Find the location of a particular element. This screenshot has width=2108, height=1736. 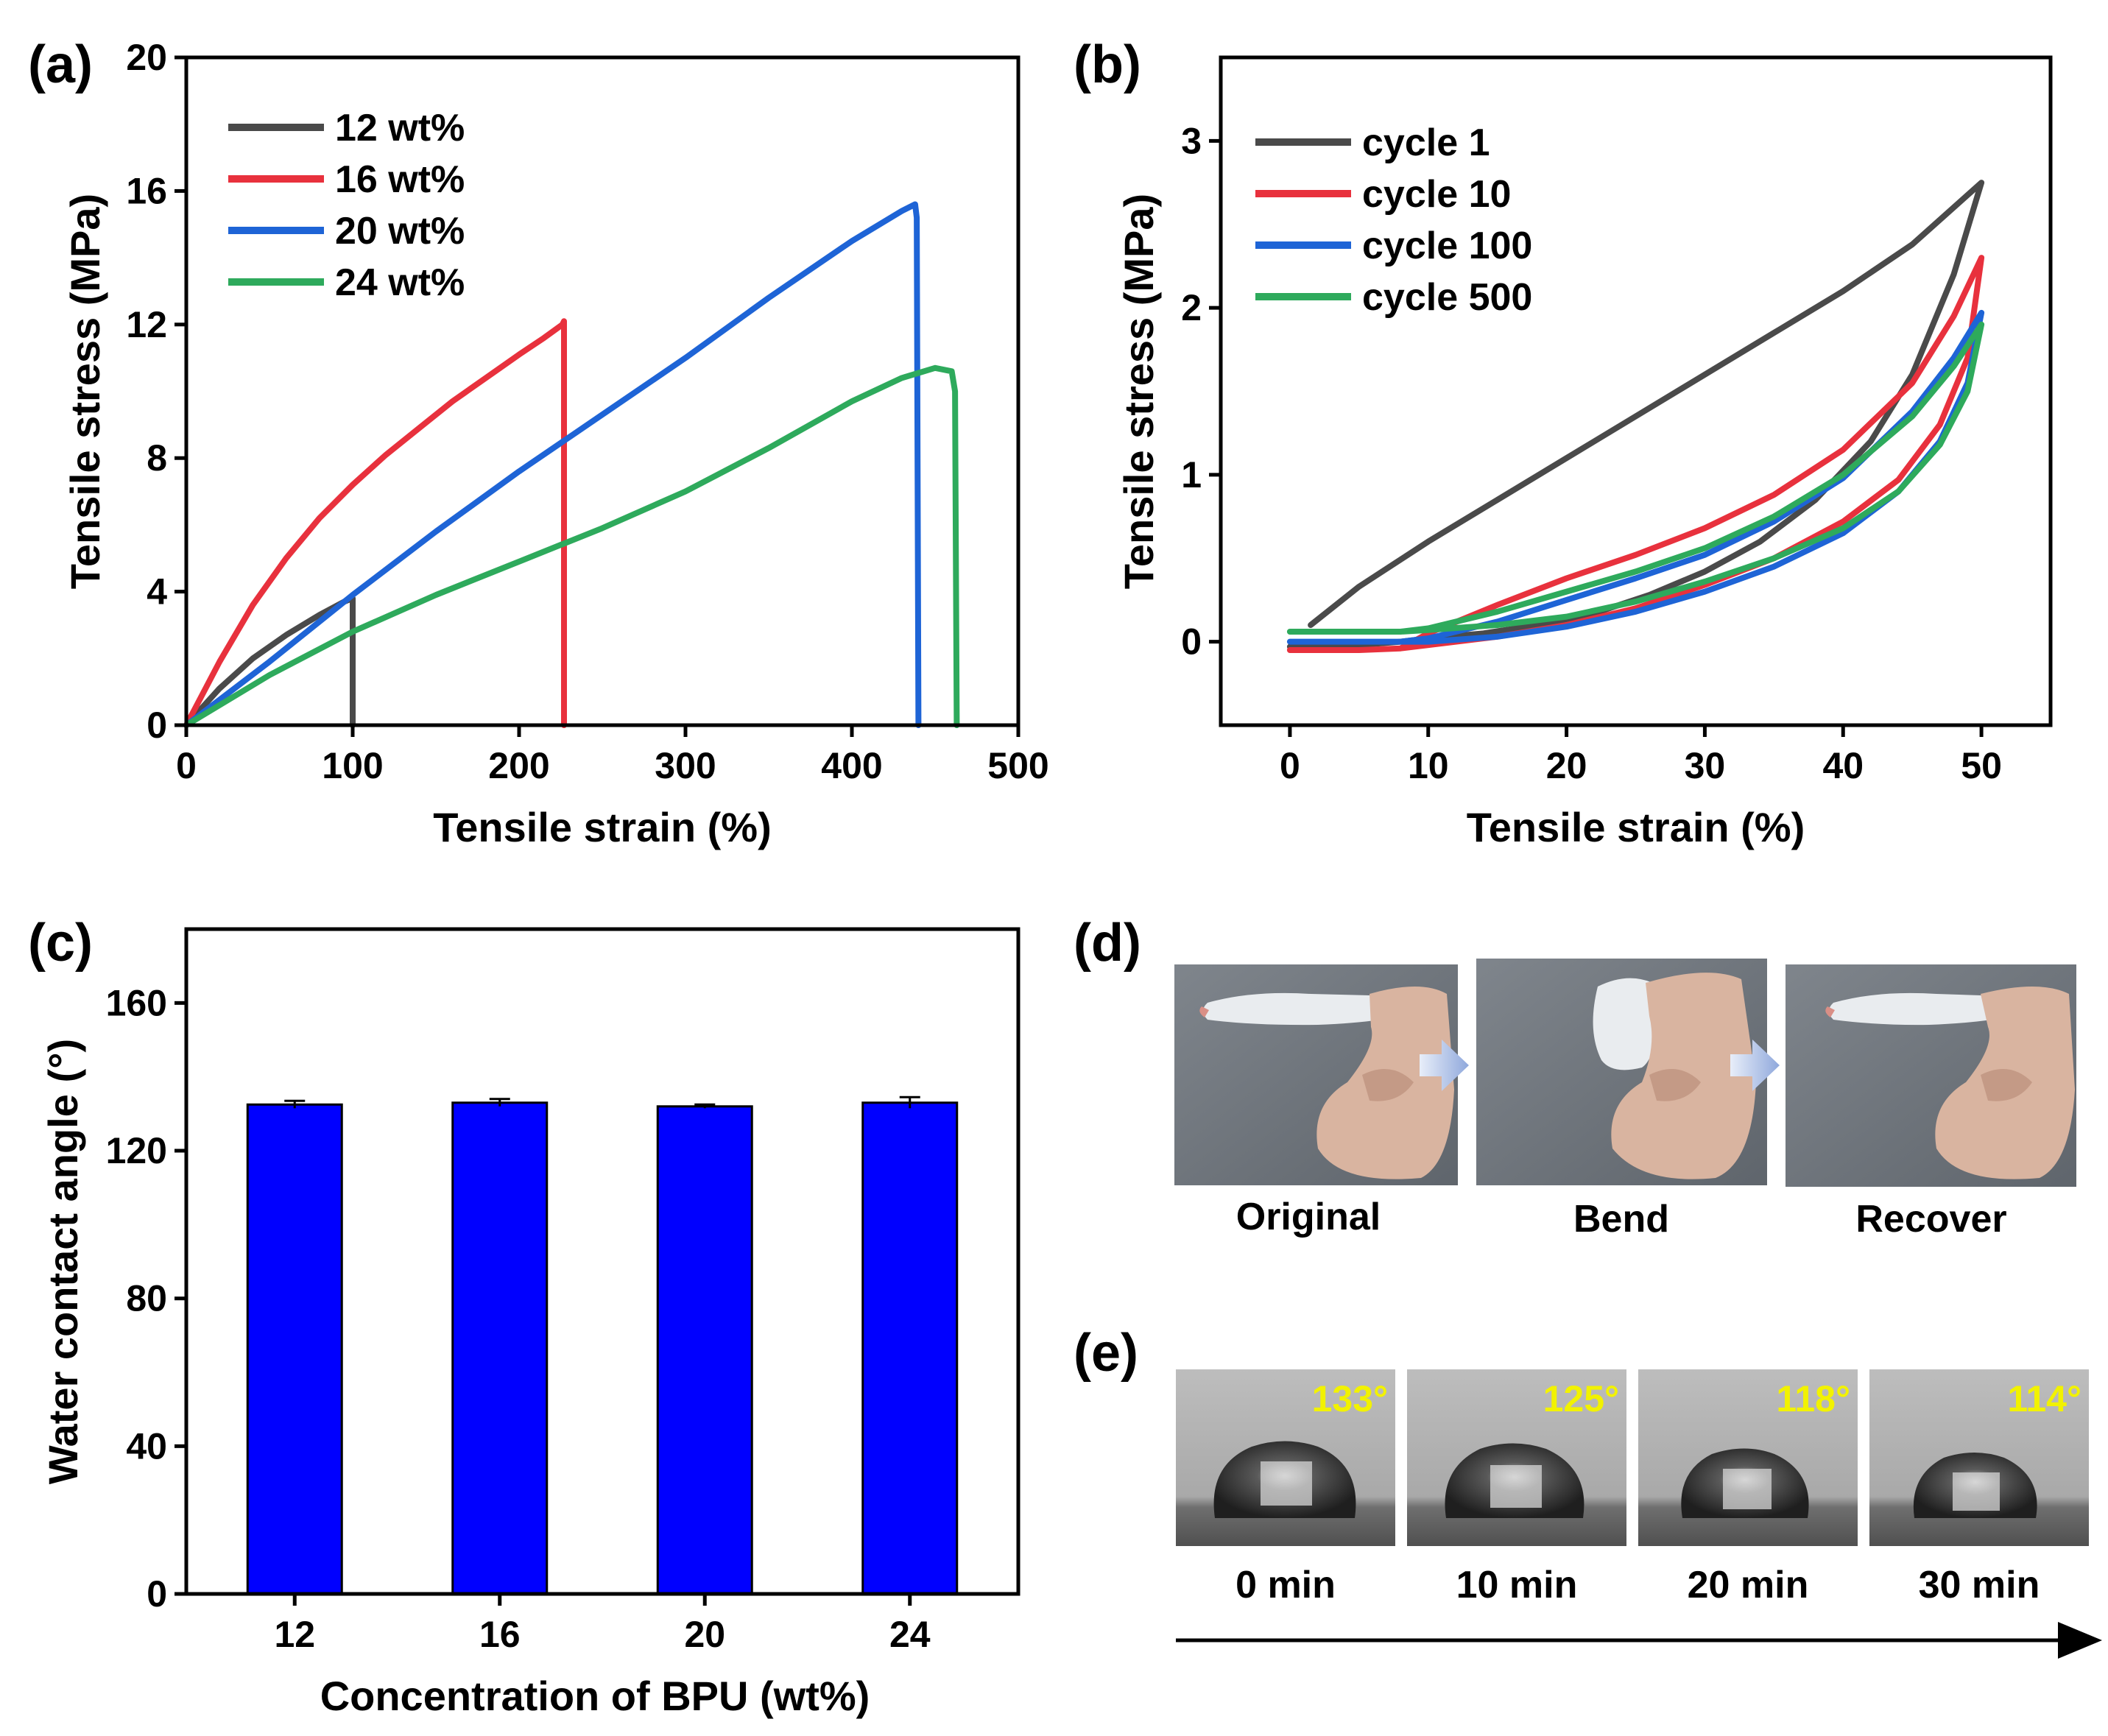

legend-label: 16 wt% is located at coordinates (400, 179).